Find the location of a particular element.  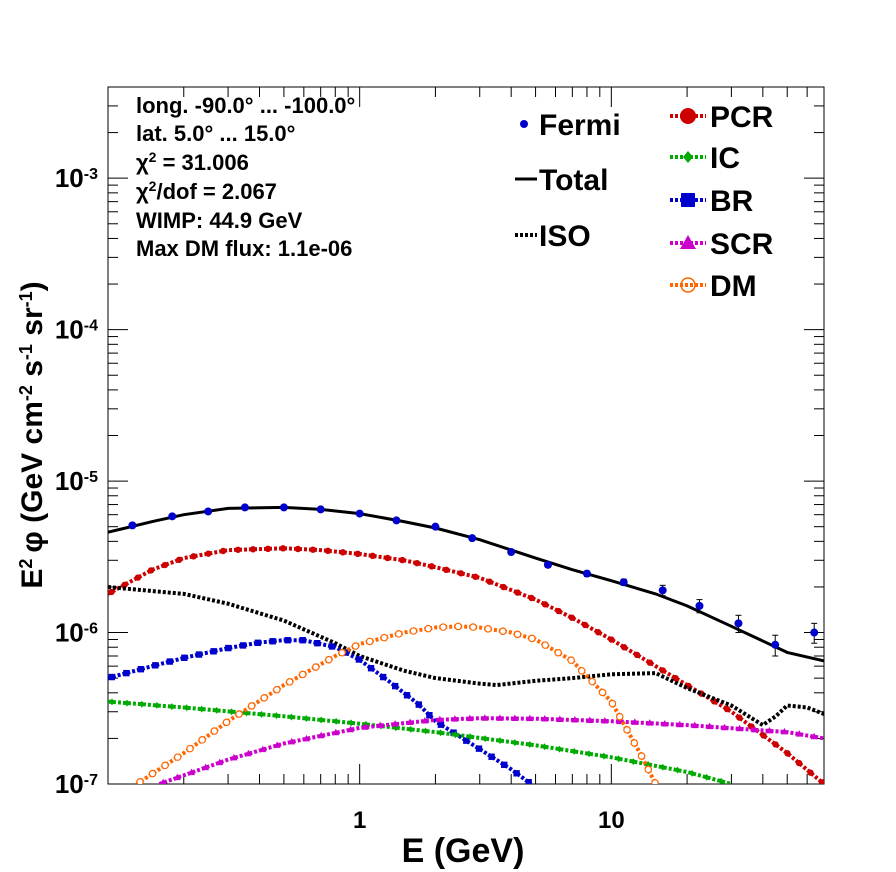

x-tick-label: 10 is located at coordinates (611, 820).